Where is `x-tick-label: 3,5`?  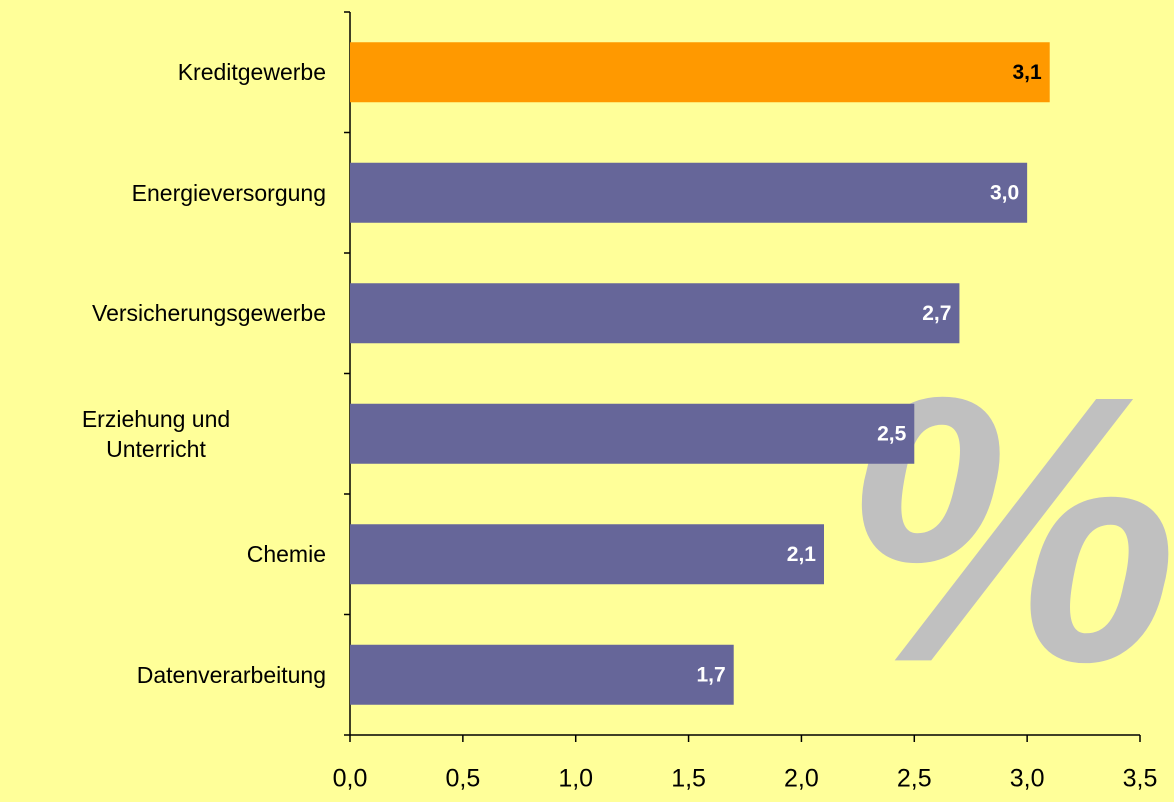 x-tick-label: 3,5 is located at coordinates (1140, 779).